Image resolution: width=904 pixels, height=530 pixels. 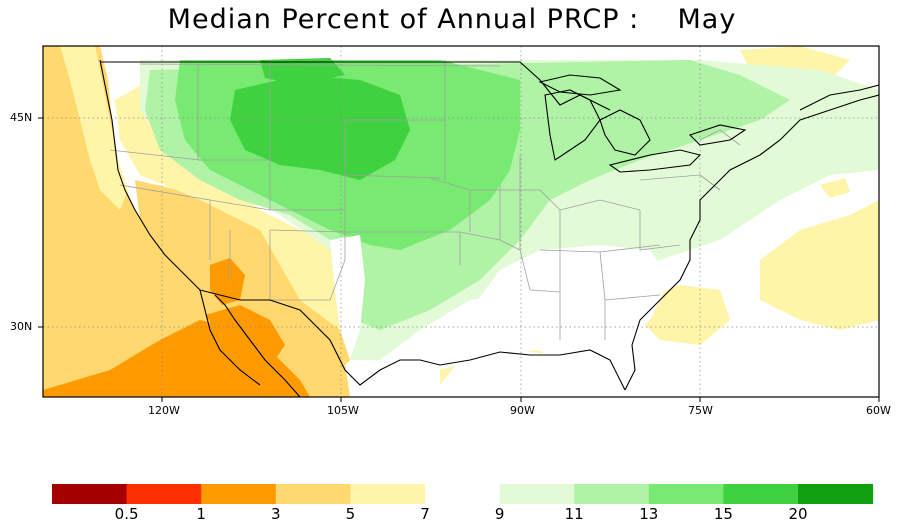 What do you see at coordinates (517, 373) in the screenshot?
I see `gulf-of-mexico-white` at bounding box center [517, 373].